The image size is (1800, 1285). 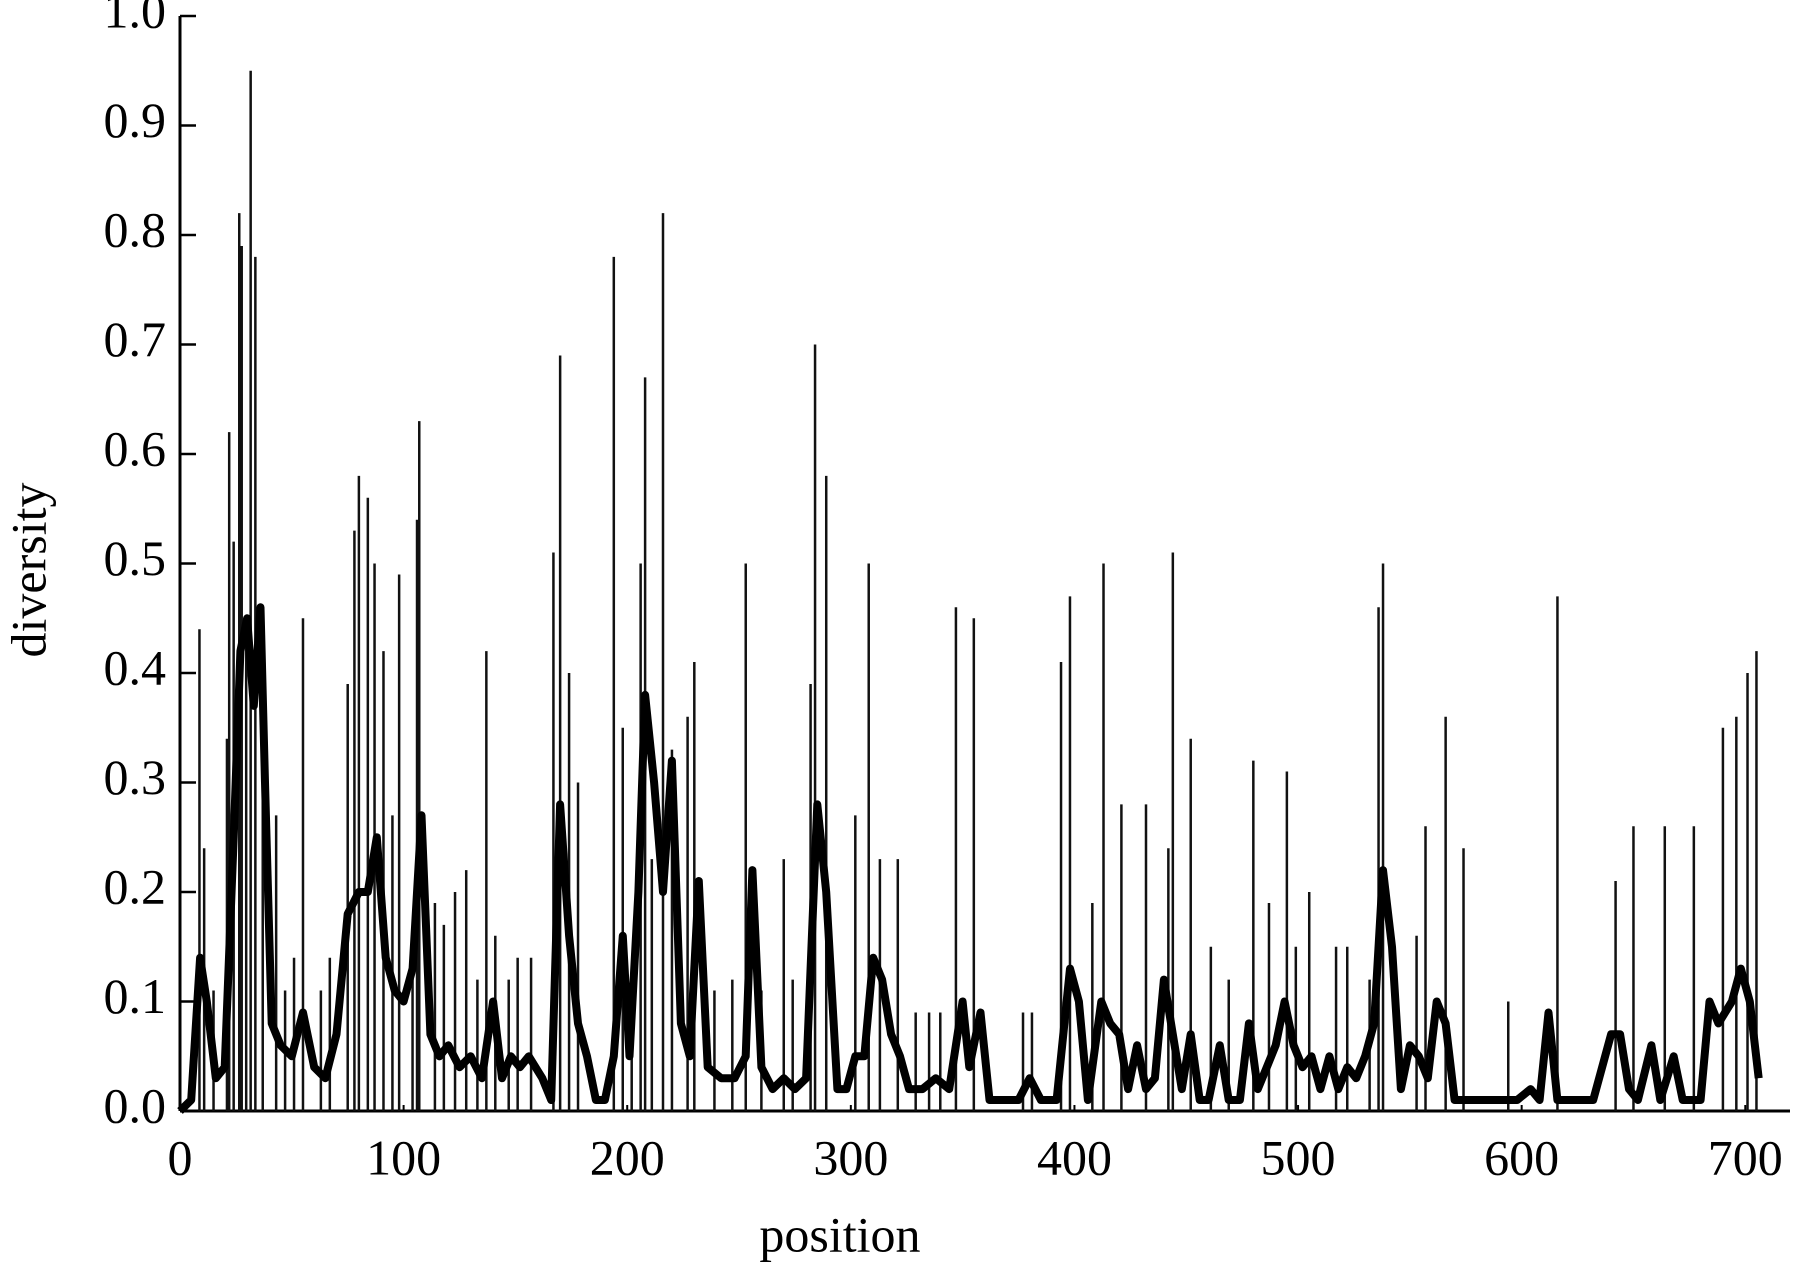 I want to click on x-tick-label: 200, so click(x=627, y=1157).